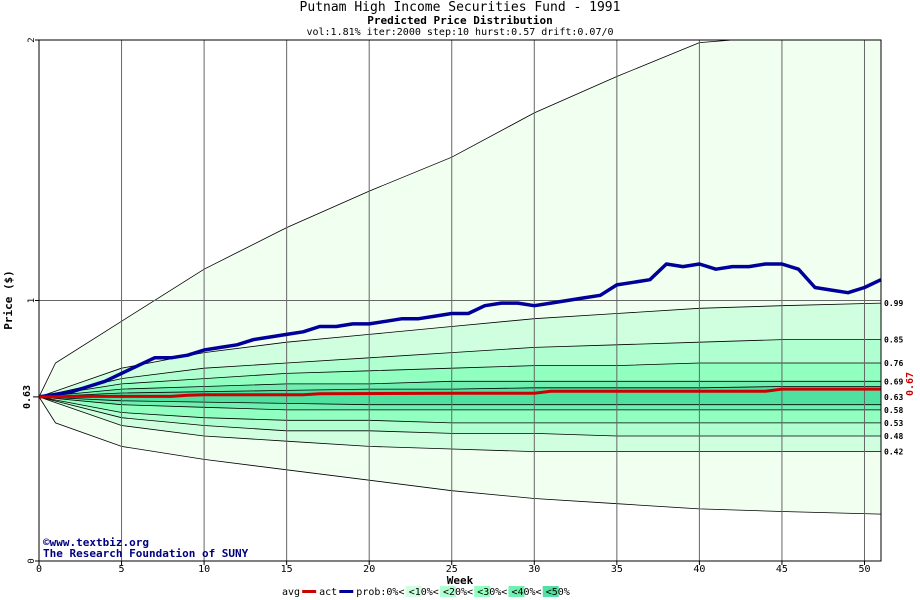 The image size is (920, 600). Describe the element at coordinates (122, 569) in the screenshot. I see `x-tick-label: 5` at that location.